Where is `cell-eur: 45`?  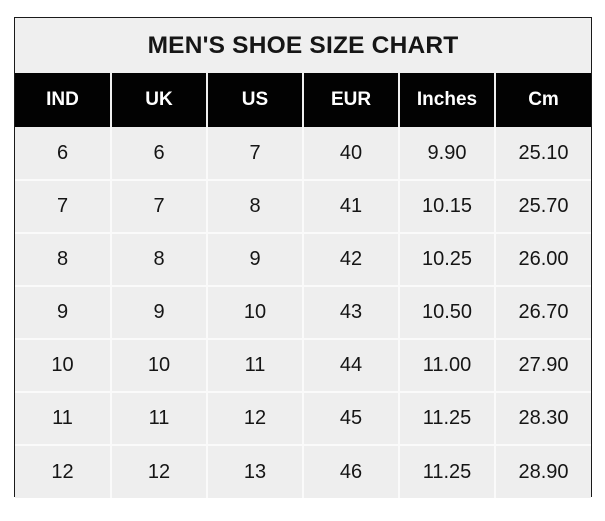
cell-eur: 45 is located at coordinates (351, 418).